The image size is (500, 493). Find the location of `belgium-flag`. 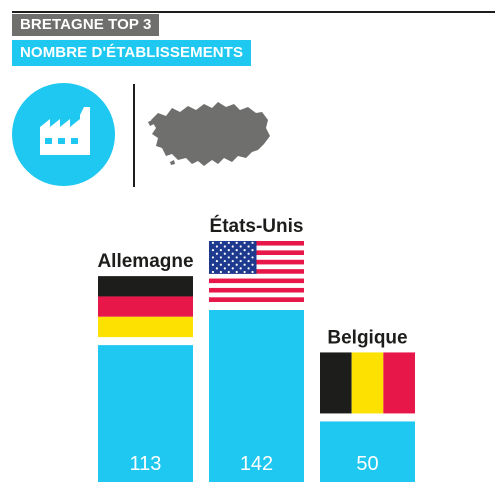

belgium-flag is located at coordinates (367, 383).